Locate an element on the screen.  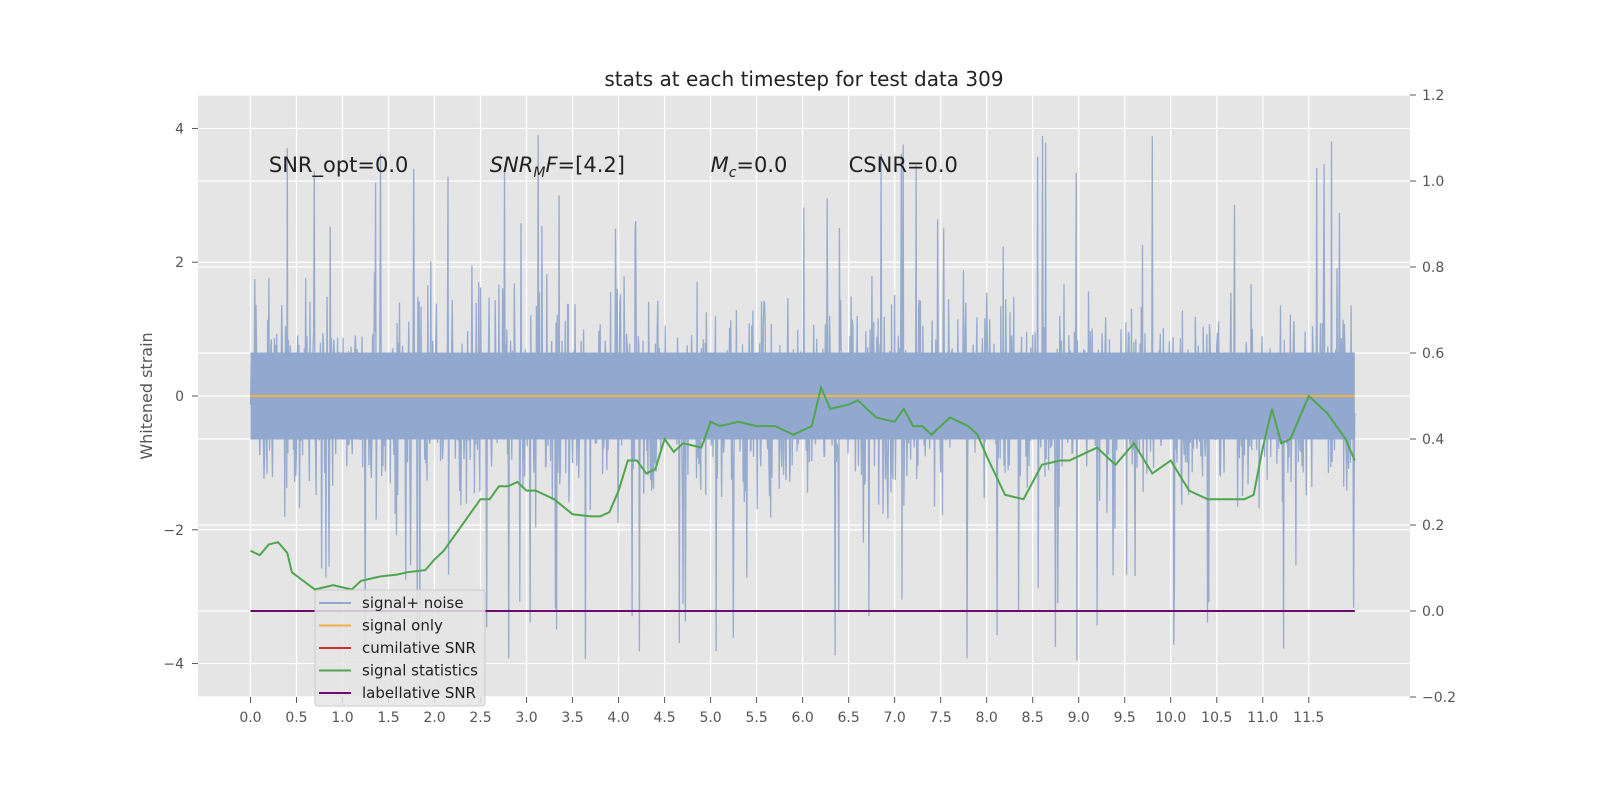
y2-tick-label: 0.2 is located at coordinates (1433, 526).